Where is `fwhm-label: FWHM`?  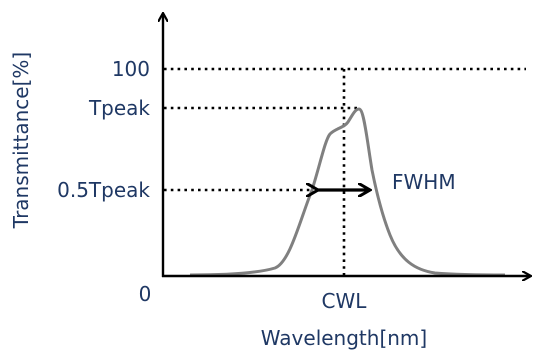 fwhm-label: FWHM is located at coordinates (424, 182).